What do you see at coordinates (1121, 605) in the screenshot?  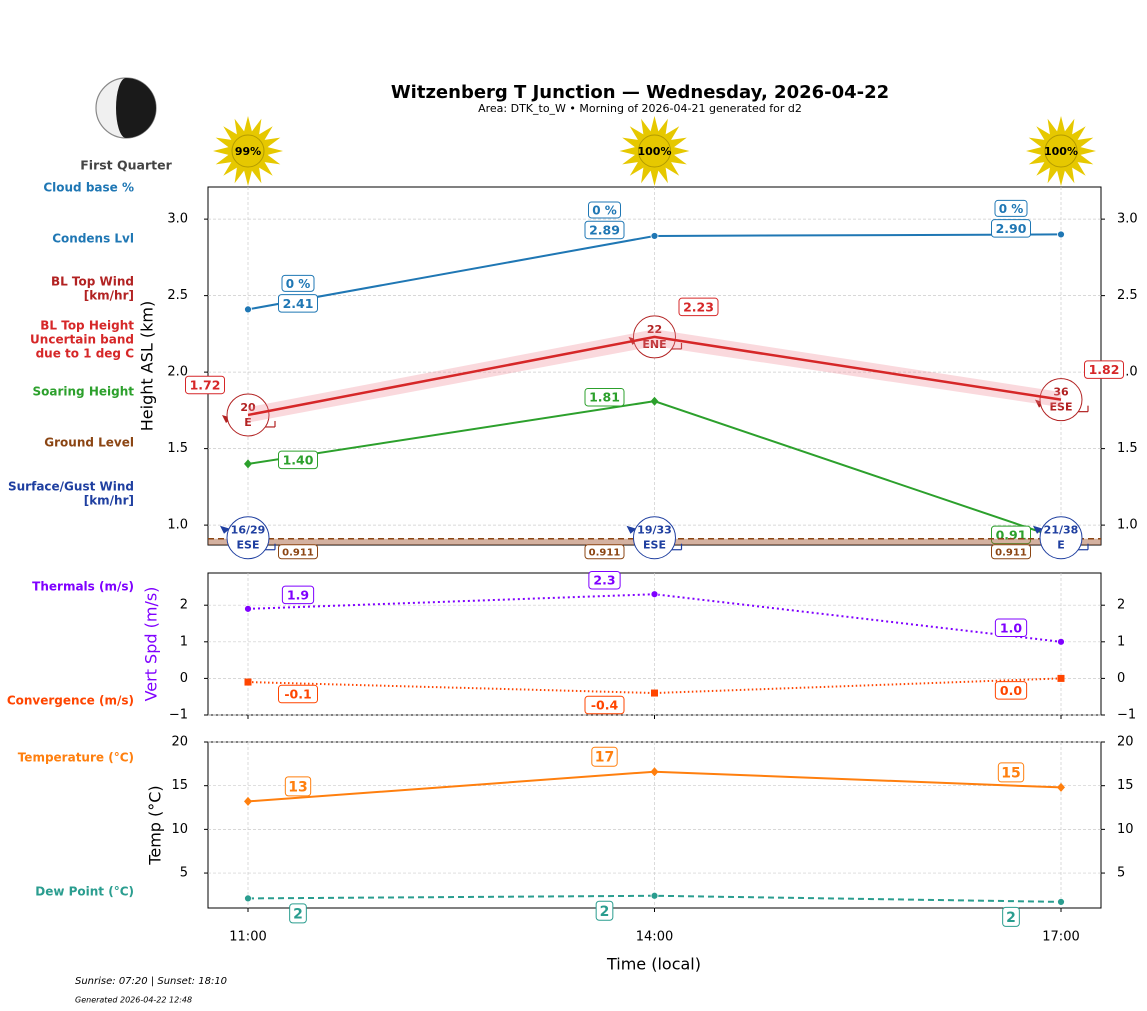 I see `y-tick-label-right: 2` at bounding box center [1121, 605].